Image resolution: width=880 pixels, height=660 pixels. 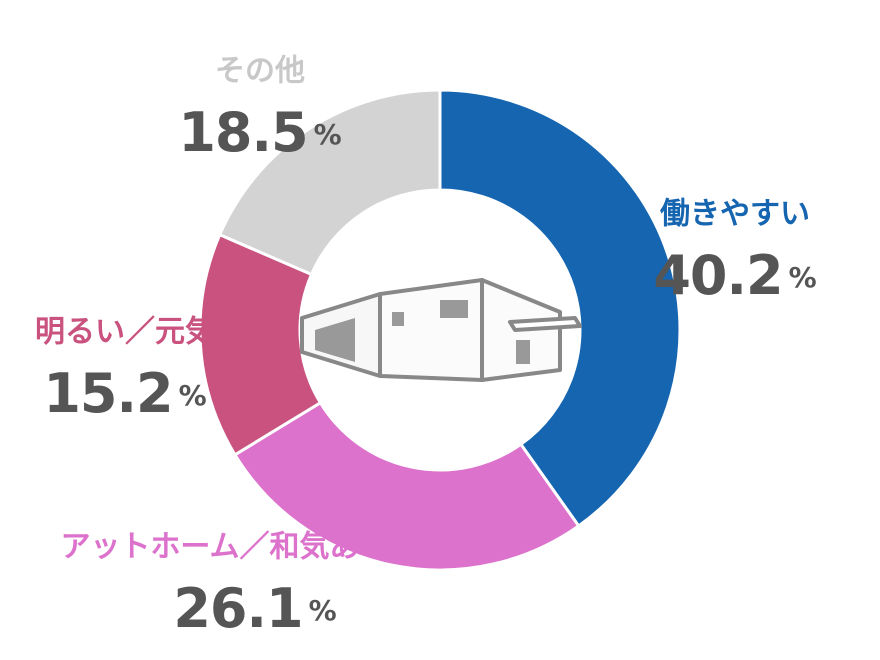 I want to click on value-label: 40.2%, so click(x=734, y=275).